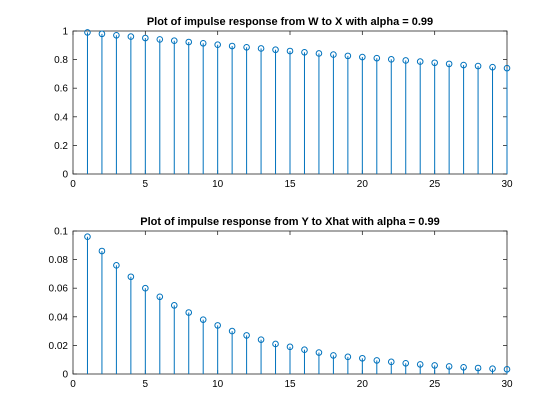  What do you see at coordinates (61, 232) in the screenshot?
I see `bottom-y-tick-label: 0.1` at bounding box center [61, 232].